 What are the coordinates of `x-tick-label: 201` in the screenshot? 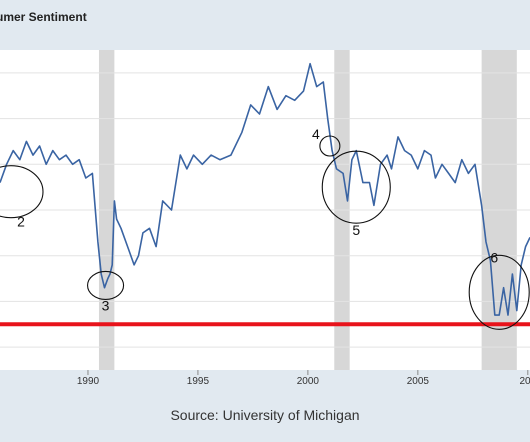 It's located at (524, 381).